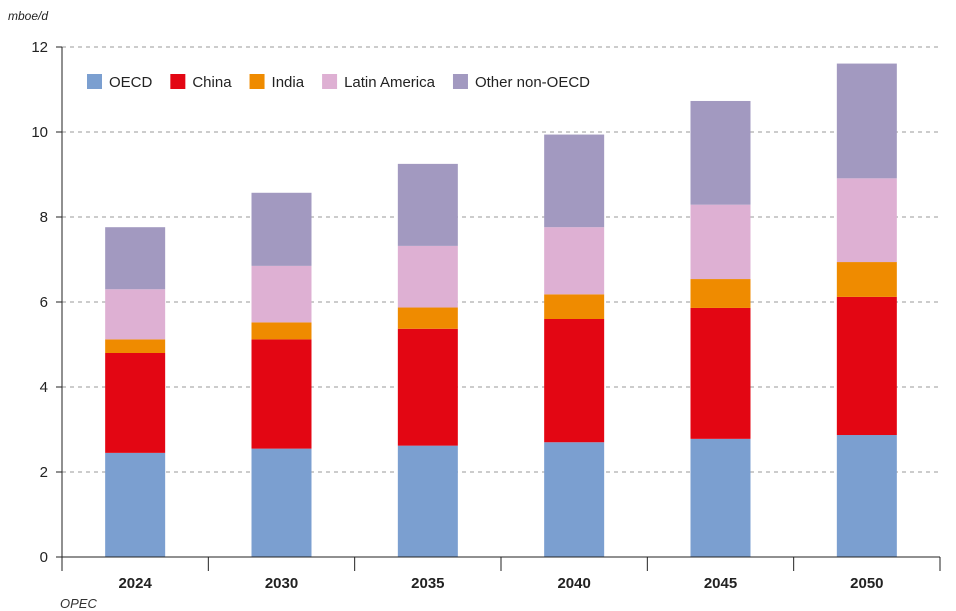 The image size is (956, 611). What do you see at coordinates (44, 302) in the screenshot?
I see `y-tick-label: 6` at bounding box center [44, 302].